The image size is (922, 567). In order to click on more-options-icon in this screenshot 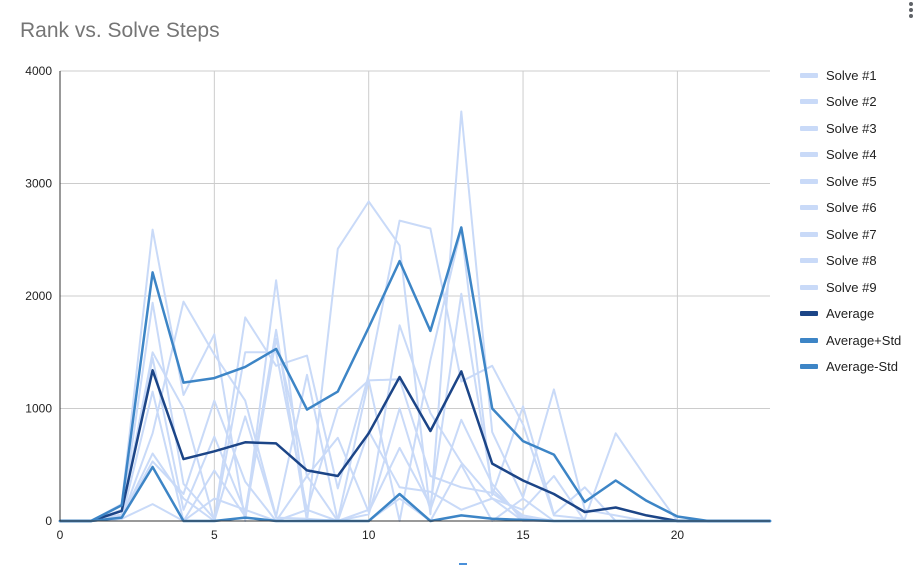, I will do `click(911, 11)`.